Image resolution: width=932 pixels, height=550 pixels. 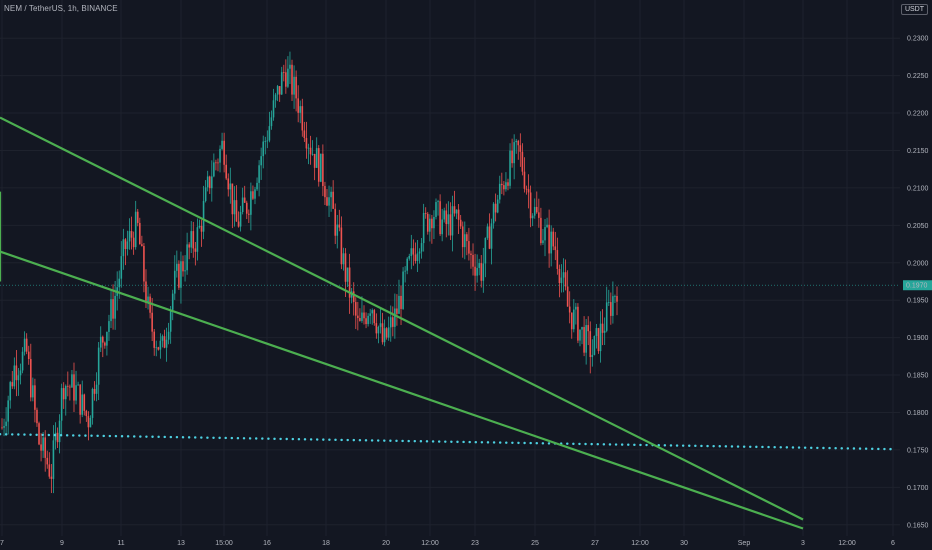 I want to click on support-dotted-line, so click(x=447, y=441).